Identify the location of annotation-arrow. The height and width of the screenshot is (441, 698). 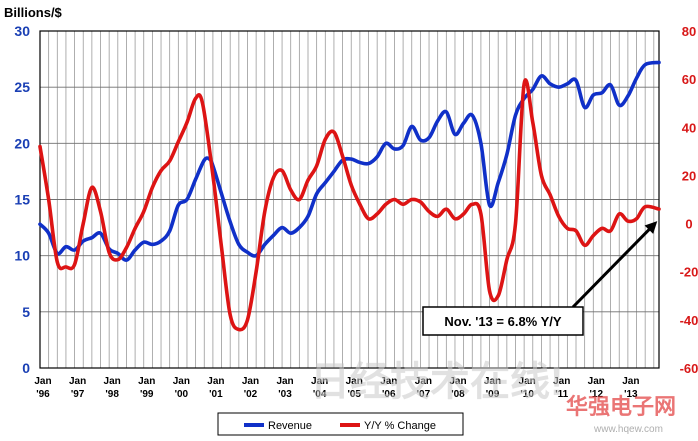
(611, 267).